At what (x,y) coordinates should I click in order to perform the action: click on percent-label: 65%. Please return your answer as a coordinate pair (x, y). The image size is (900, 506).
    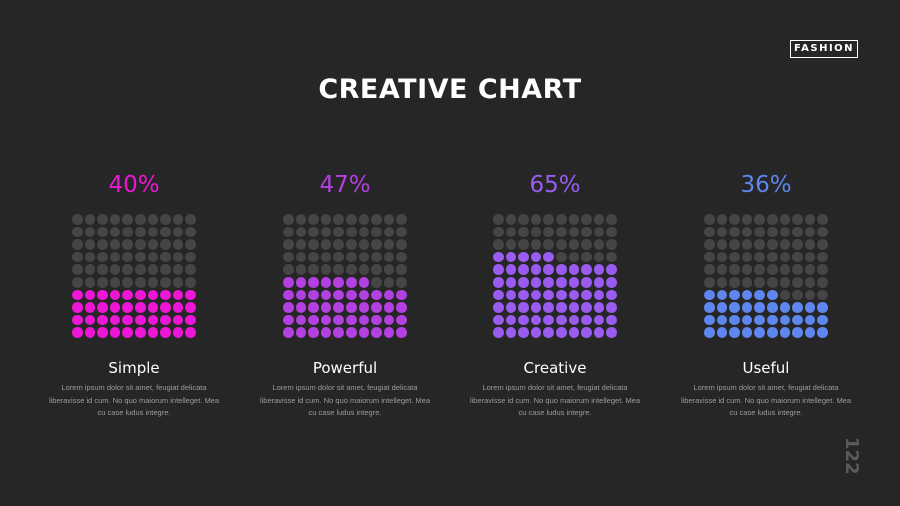
    Looking at the image, I should click on (555, 185).